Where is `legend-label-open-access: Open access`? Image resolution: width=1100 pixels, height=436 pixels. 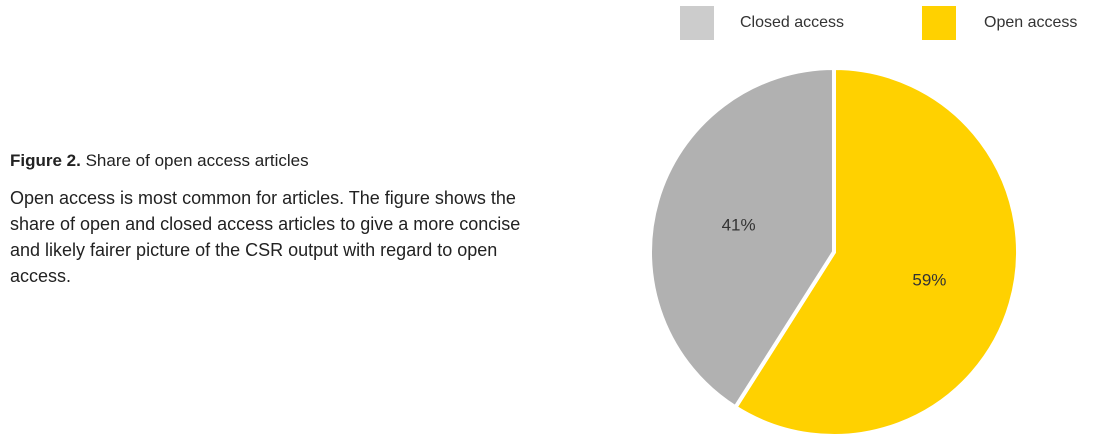 legend-label-open-access: Open access is located at coordinates (1031, 22).